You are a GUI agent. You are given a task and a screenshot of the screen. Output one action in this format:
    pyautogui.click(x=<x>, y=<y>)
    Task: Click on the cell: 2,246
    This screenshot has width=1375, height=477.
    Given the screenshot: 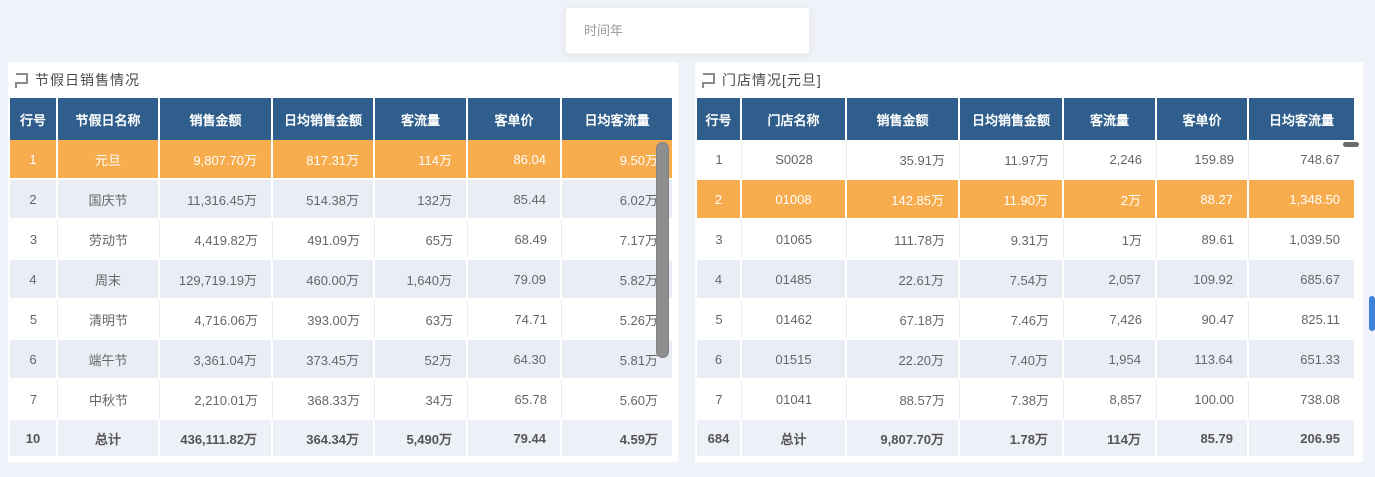 What is the action you would take?
    pyautogui.click(x=1110, y=160)
    